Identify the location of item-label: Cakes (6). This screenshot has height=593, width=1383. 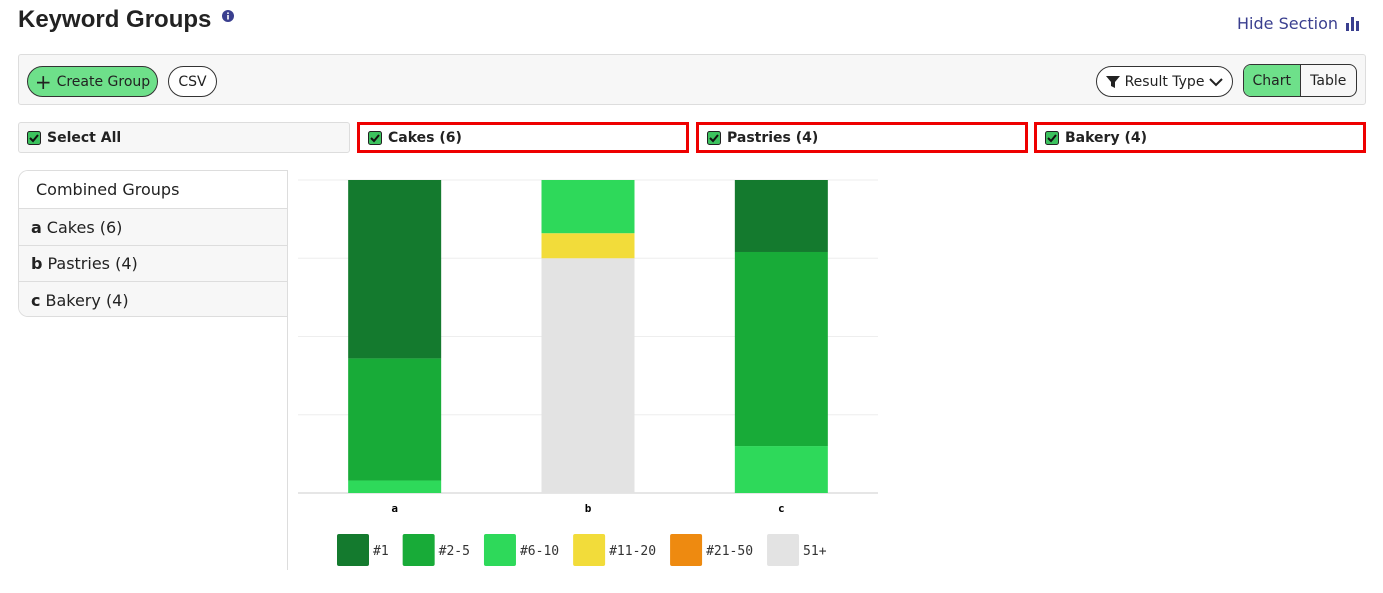
(84, 227).